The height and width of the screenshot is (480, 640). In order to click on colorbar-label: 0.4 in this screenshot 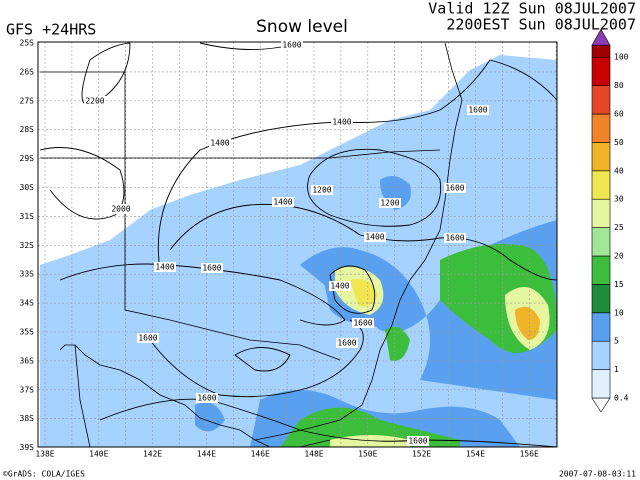, I will do `click(621, 398)`.